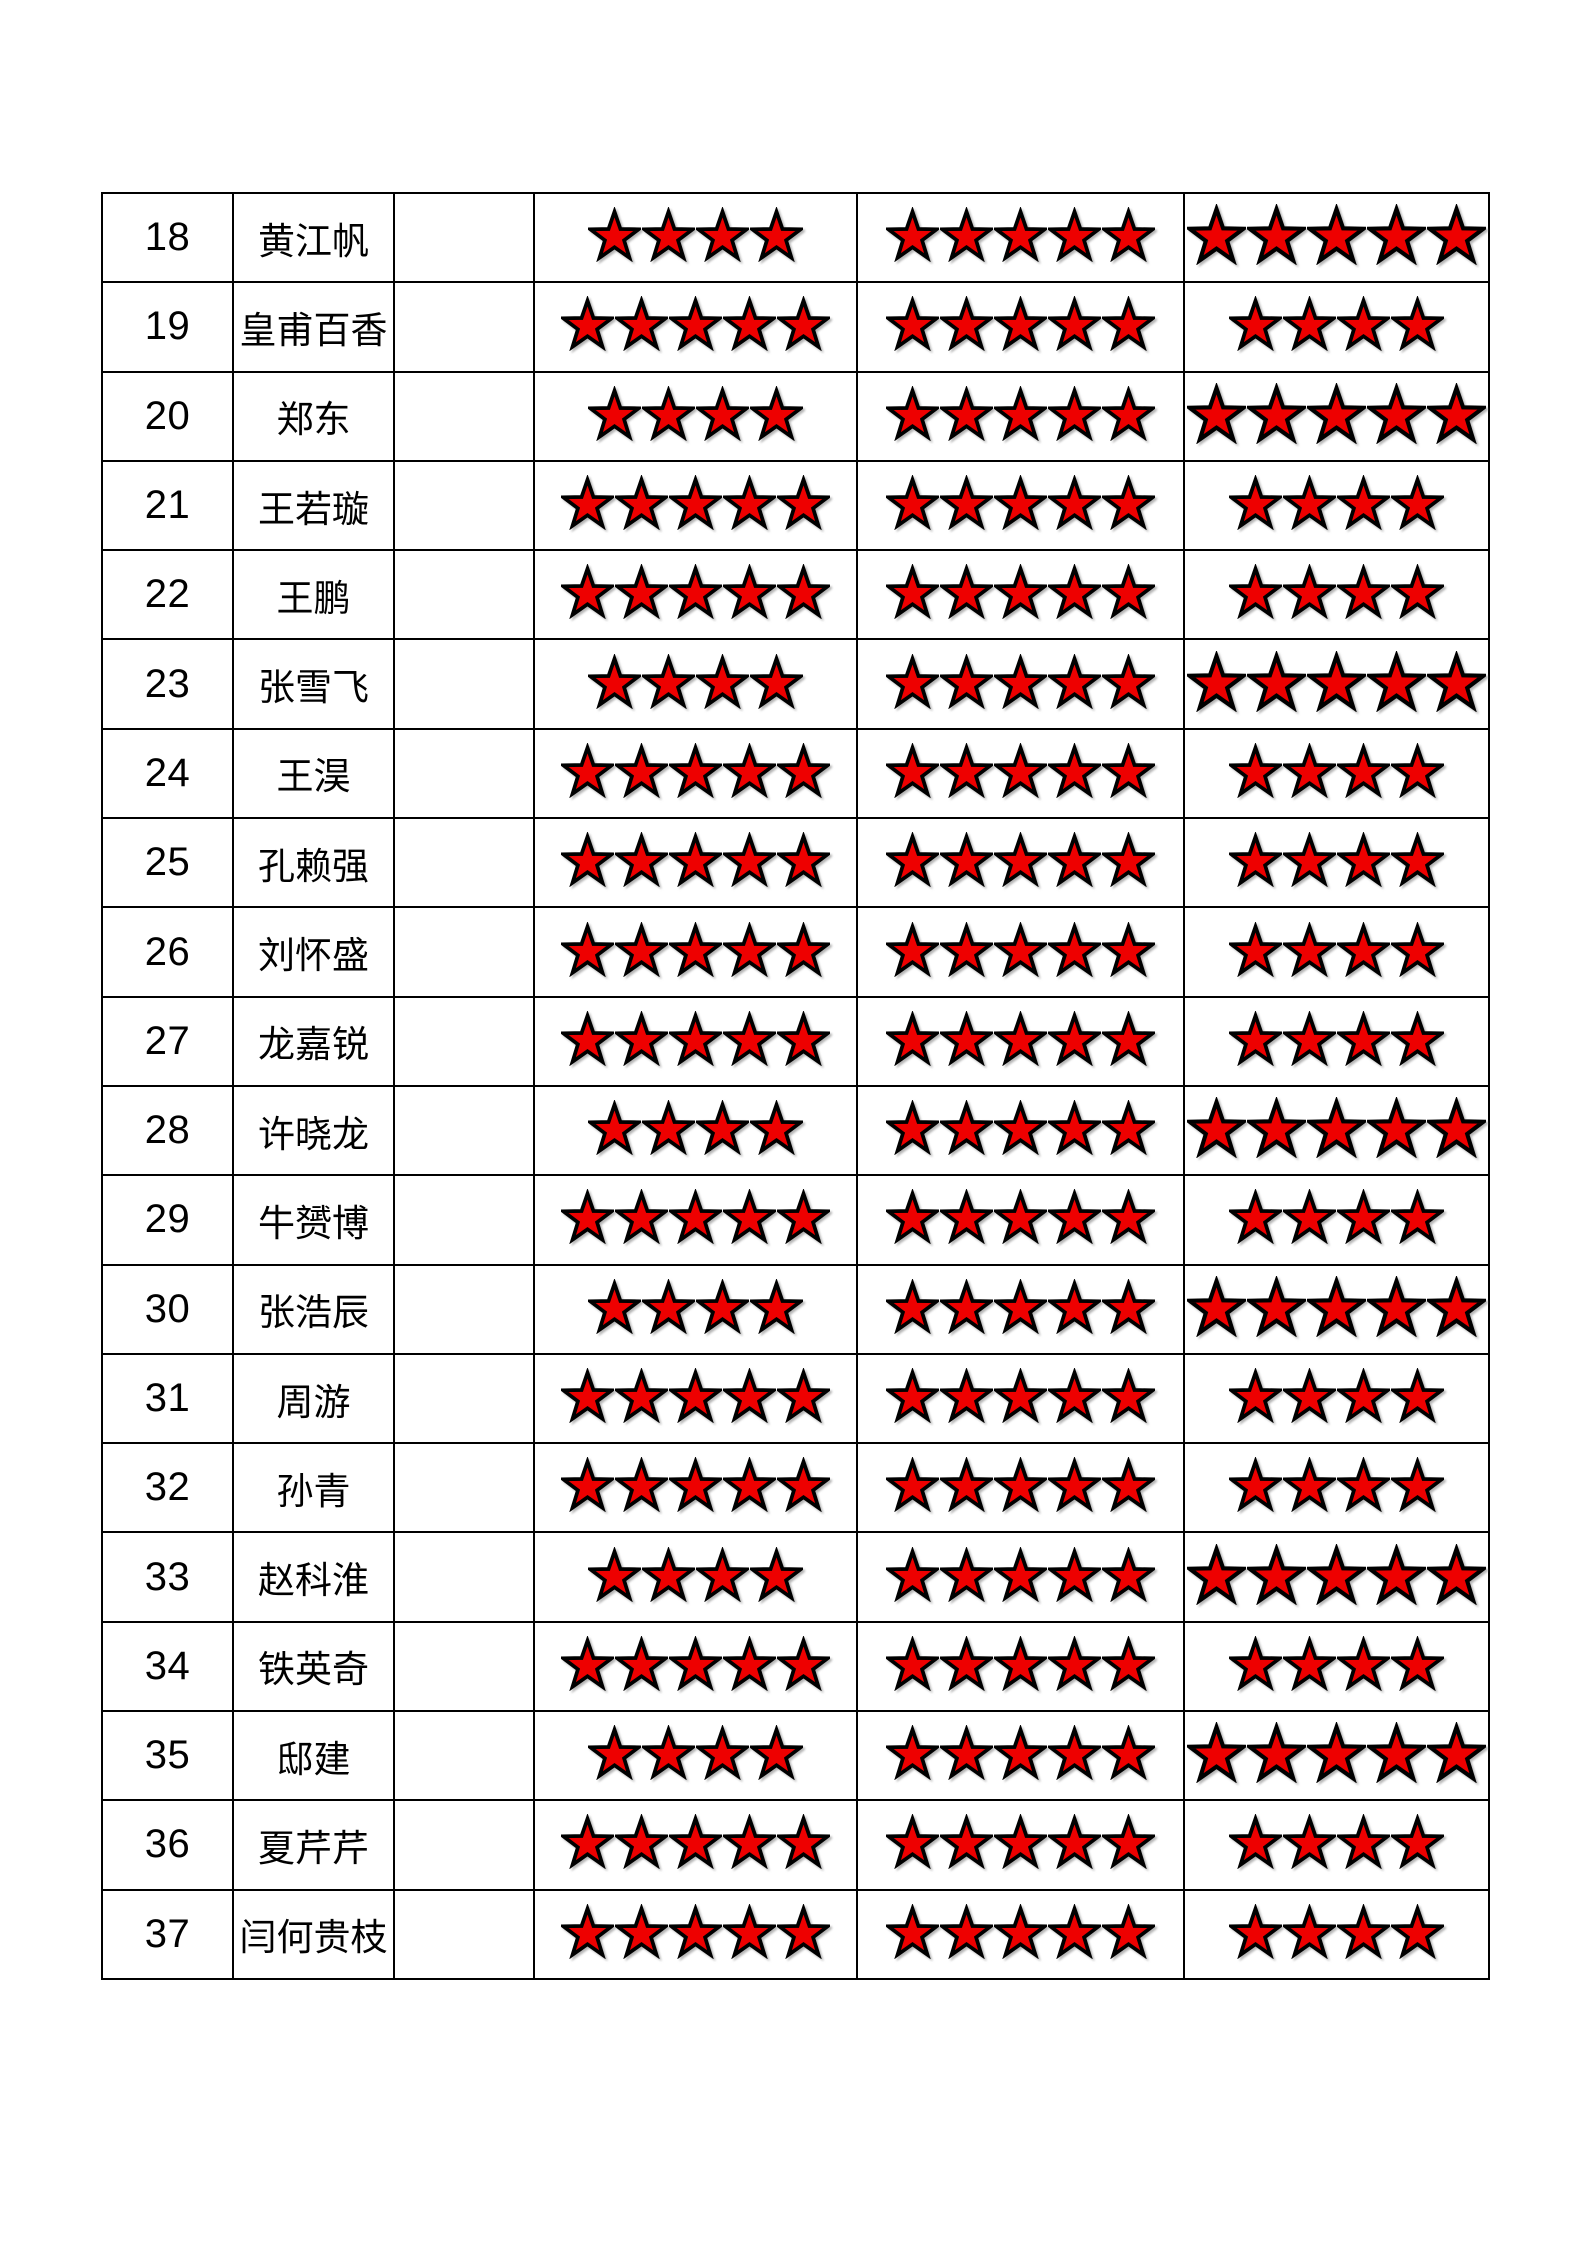 The width and height of the screenshot is (1586, 2245). What do you see at coordinates (167, 505) in the screenshot?
I see `row-index-cell: 21` at bounding box center [167, 505].